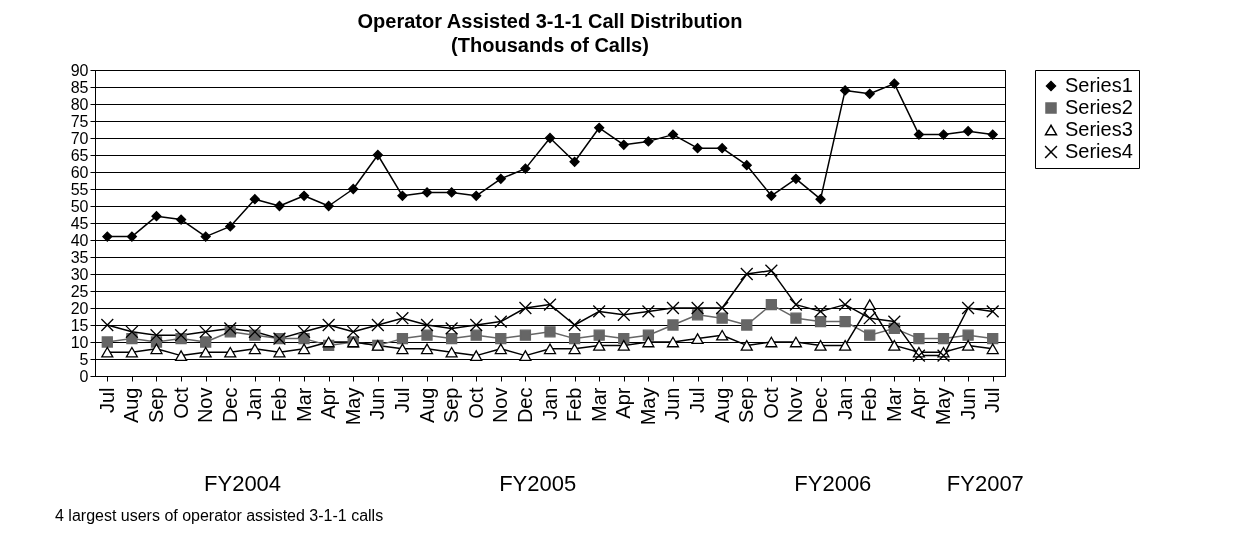 The image size is (1255, 550). I want to click on chart-subtitle: (Thousands of Calls), so click(550, 45).